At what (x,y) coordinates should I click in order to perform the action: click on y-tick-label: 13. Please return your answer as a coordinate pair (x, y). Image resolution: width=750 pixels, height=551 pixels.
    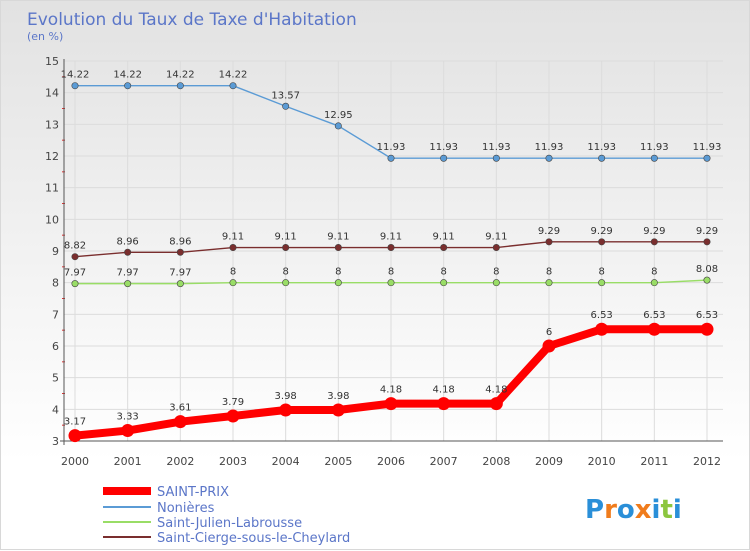
    Looking at the image, I should click on (52, 124).